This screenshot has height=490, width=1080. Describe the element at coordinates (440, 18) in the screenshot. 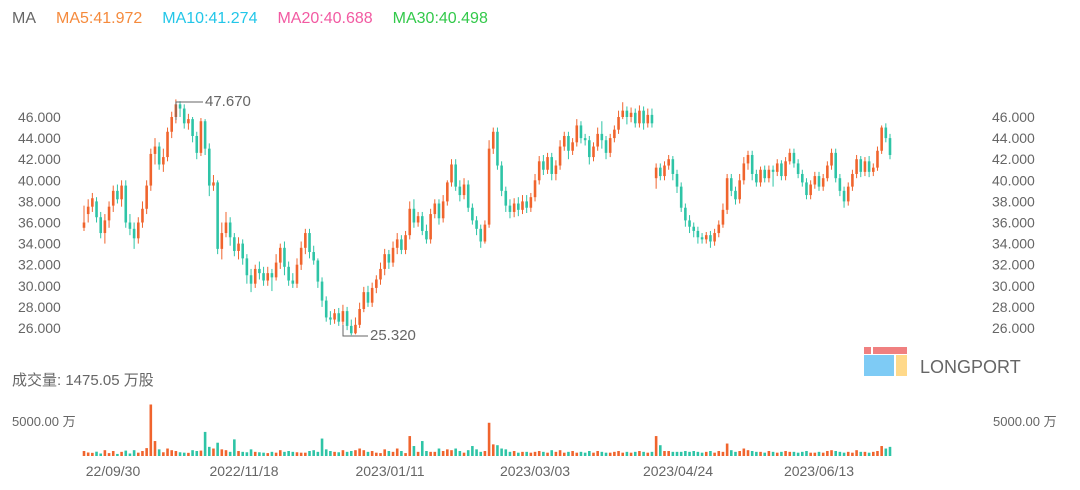

I see `ma30-value: MA30:40.498` at that location.